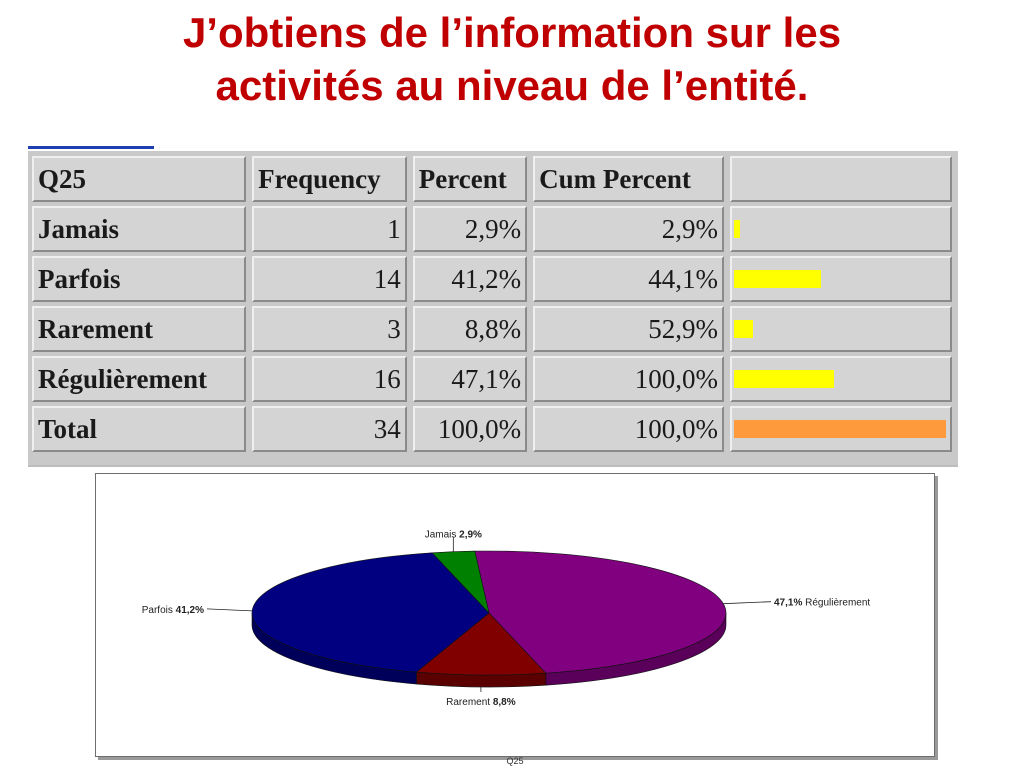  What do you see at coordinates (91, 147) in the screenshot?
I see `link-underline` at bounding box center [91, 147].